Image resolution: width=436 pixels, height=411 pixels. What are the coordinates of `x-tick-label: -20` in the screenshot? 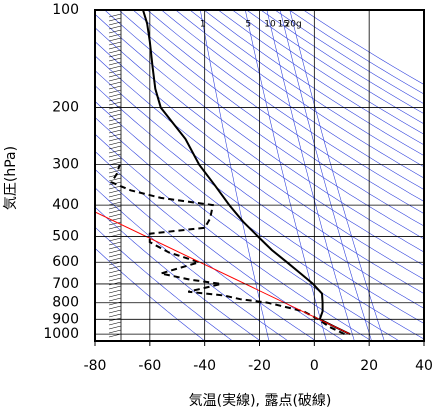 It's located at (259, 366).